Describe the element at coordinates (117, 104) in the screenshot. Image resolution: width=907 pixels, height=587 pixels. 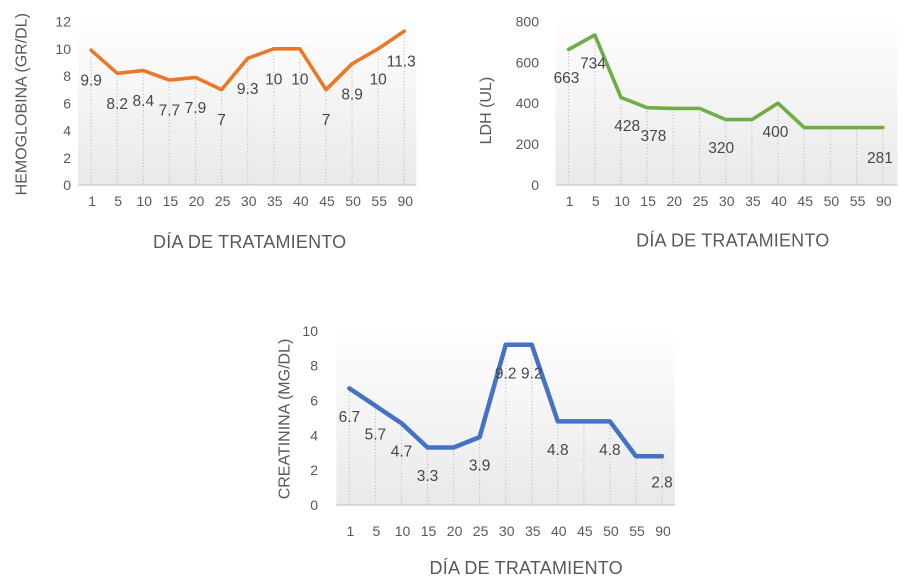
I see `svg-text: 8.2` at that location.